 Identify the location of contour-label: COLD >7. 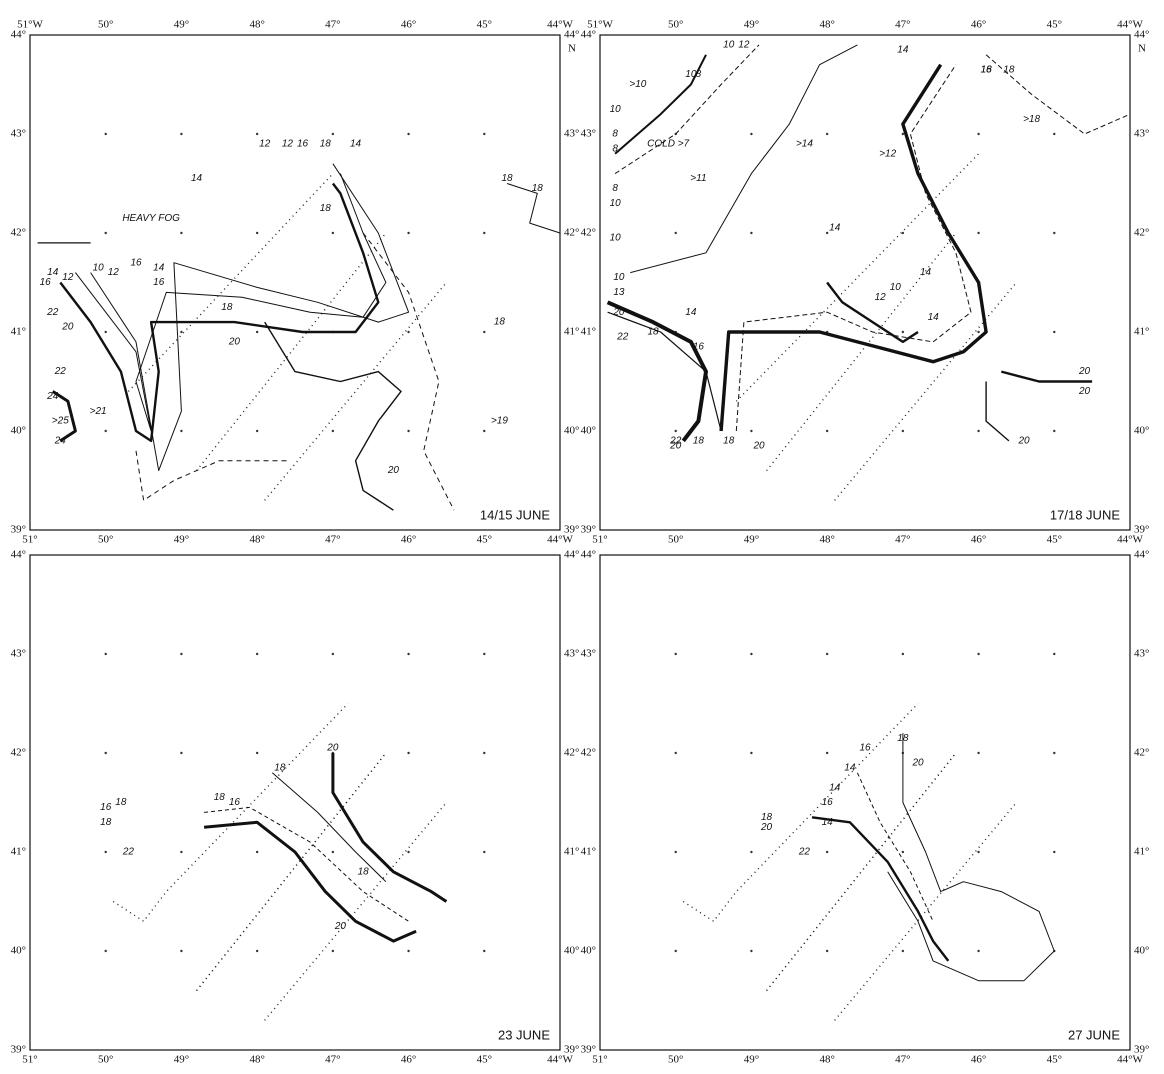
(668, 144).